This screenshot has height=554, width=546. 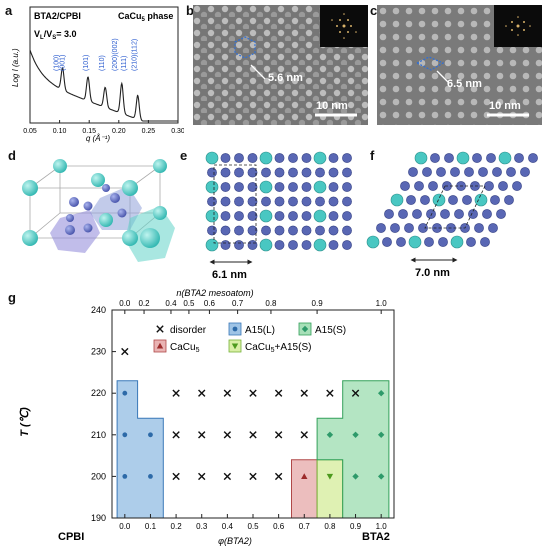 I want to click on panel-label-b: b, so click(x=190, y=10).